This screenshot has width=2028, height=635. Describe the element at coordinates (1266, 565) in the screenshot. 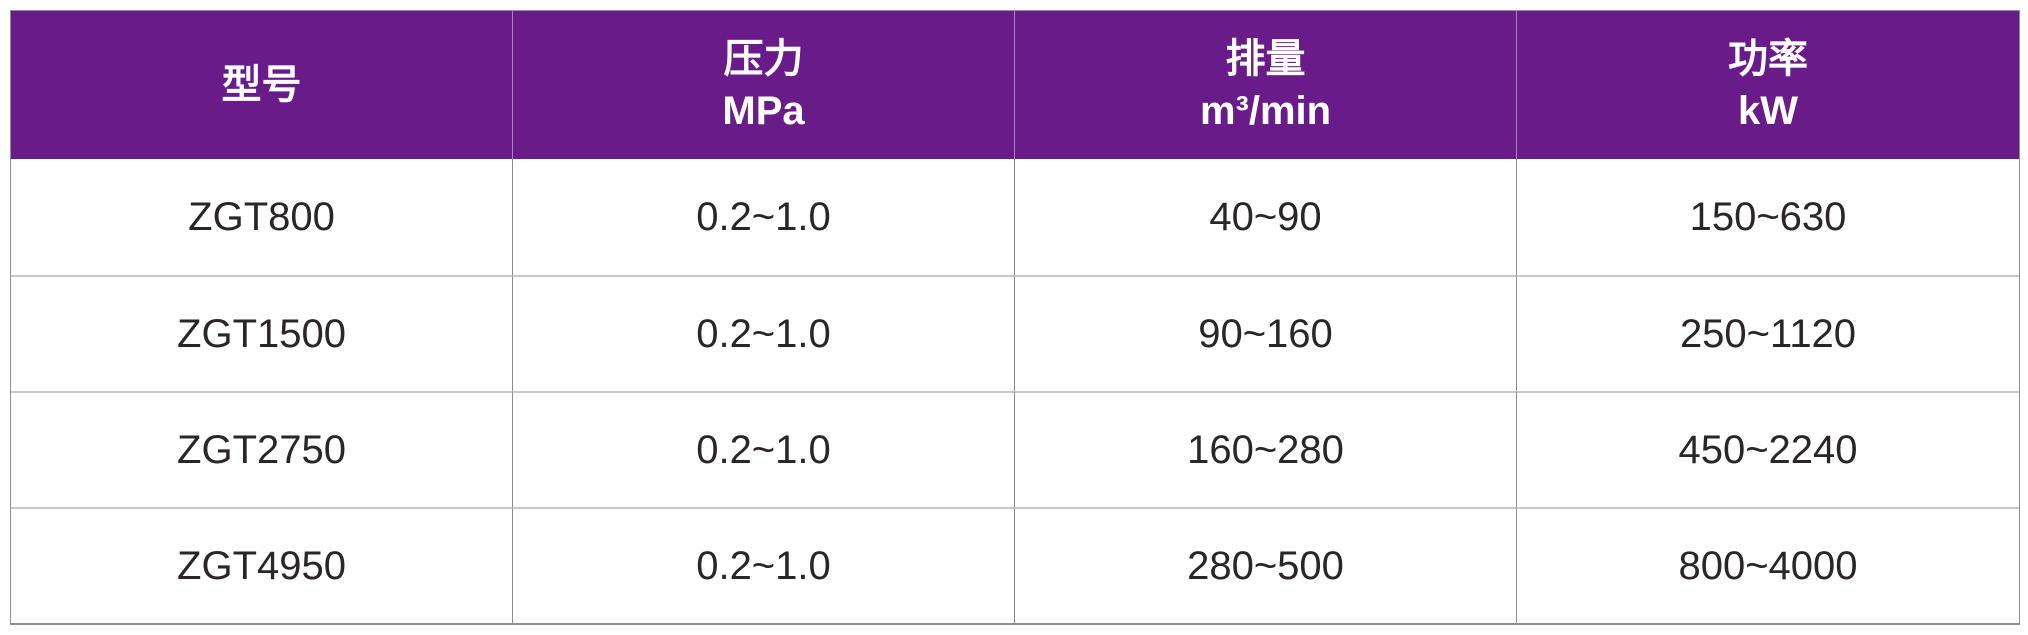

I see `table-cell: 280~500` at that location.